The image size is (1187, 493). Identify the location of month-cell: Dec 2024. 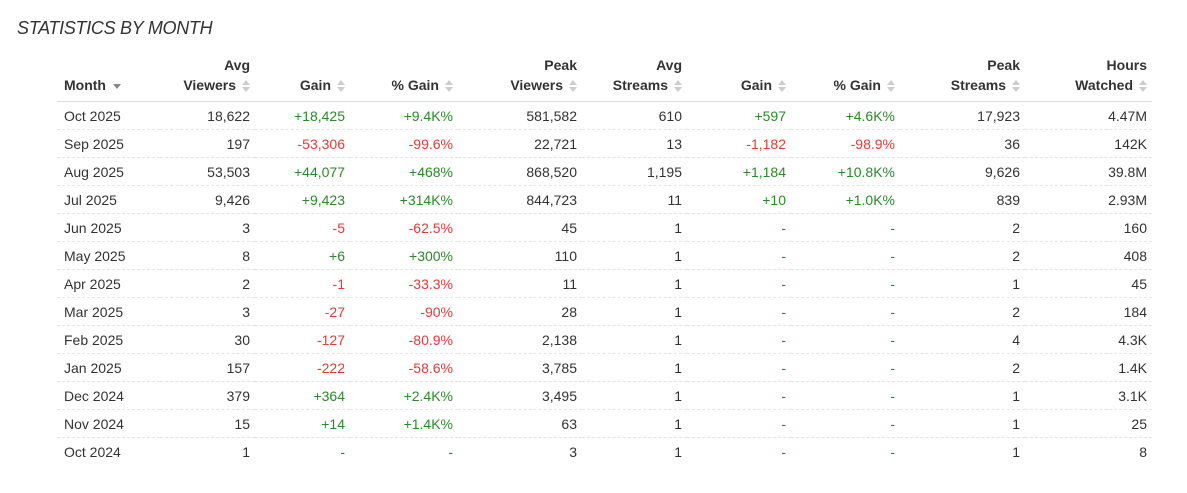
(108, 395).